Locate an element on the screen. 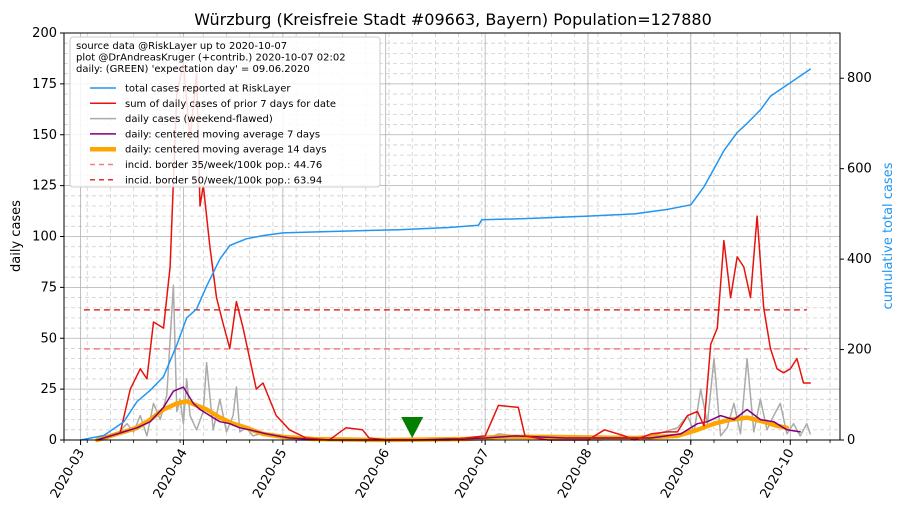  expectation-day-marker is located at coordinates (412, 427).